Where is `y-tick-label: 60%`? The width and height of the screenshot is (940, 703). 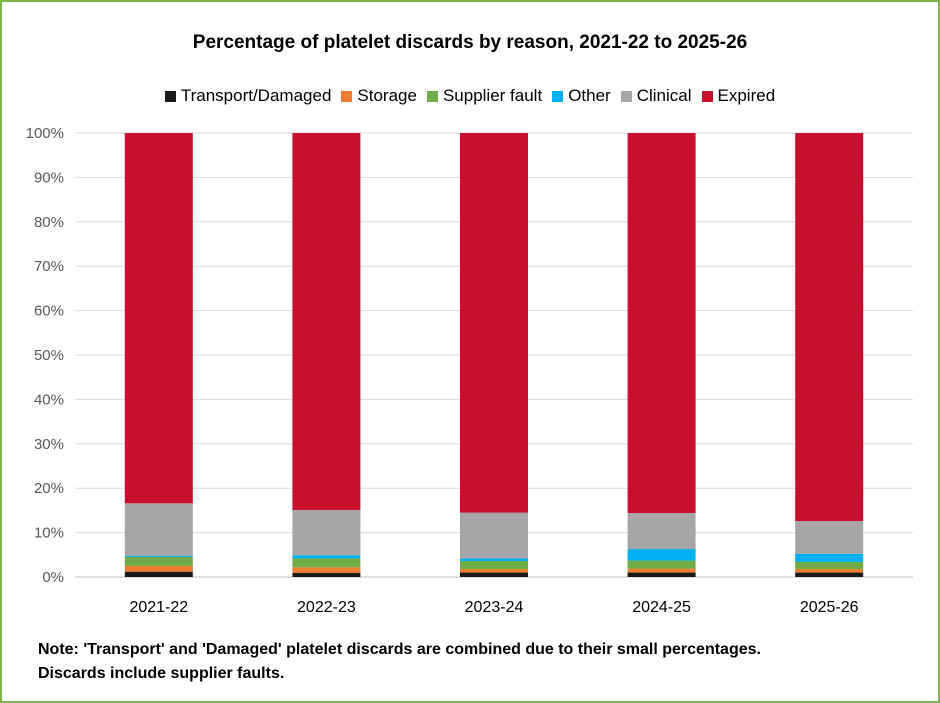 y-tick-label: 60% is located at coordinates (49, 311).